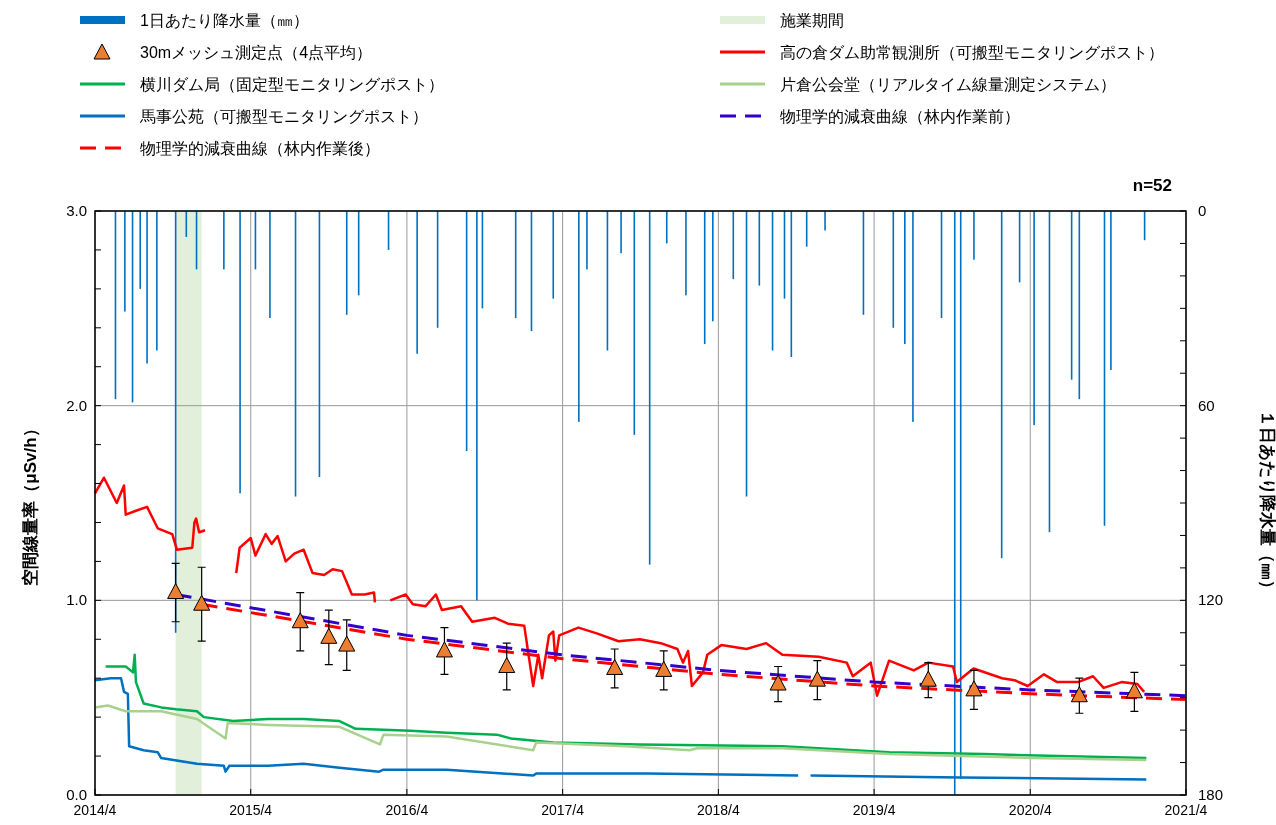  Describe the element at coordinates (1206, 405) in the screenshot. I see `y2-tick-label: 60` at that location.